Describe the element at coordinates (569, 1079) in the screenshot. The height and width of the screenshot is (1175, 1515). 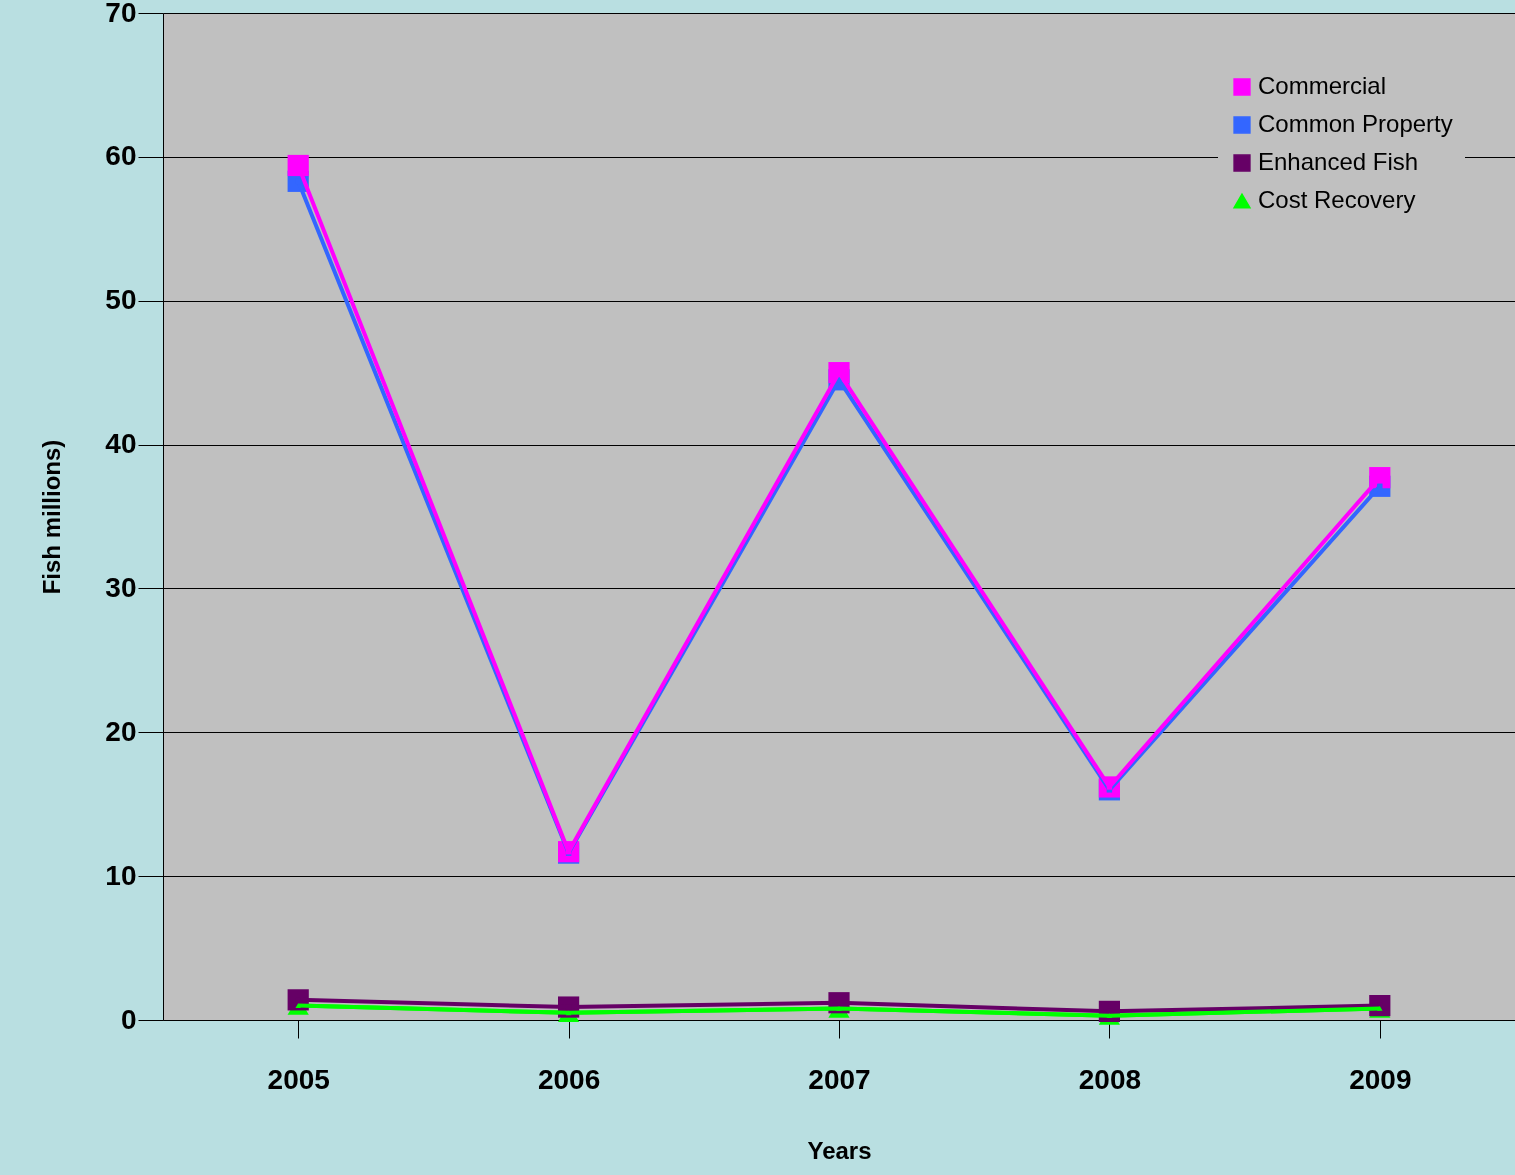
I see `x-tick-label: 2006` at that location.